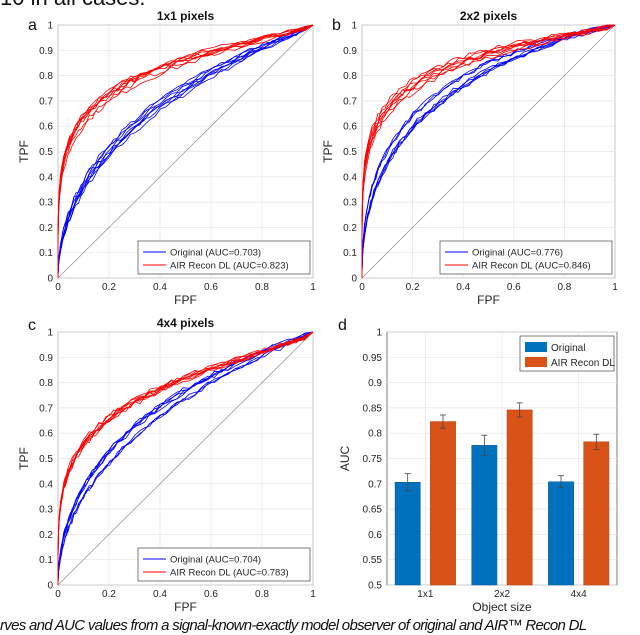  I want to click on panel-letter: c, so click(32, 325).